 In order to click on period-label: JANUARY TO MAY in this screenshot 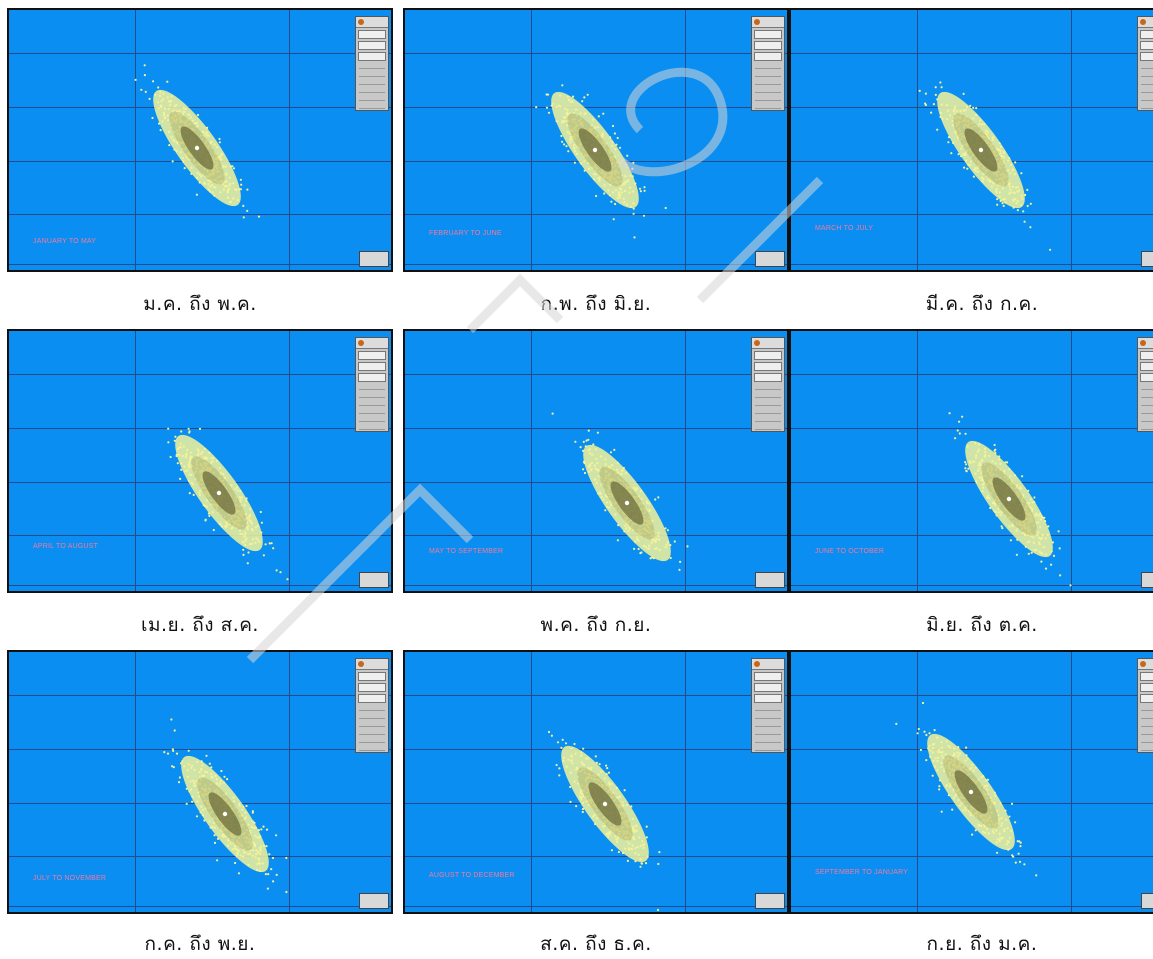, I will do `click(65, 241)`.